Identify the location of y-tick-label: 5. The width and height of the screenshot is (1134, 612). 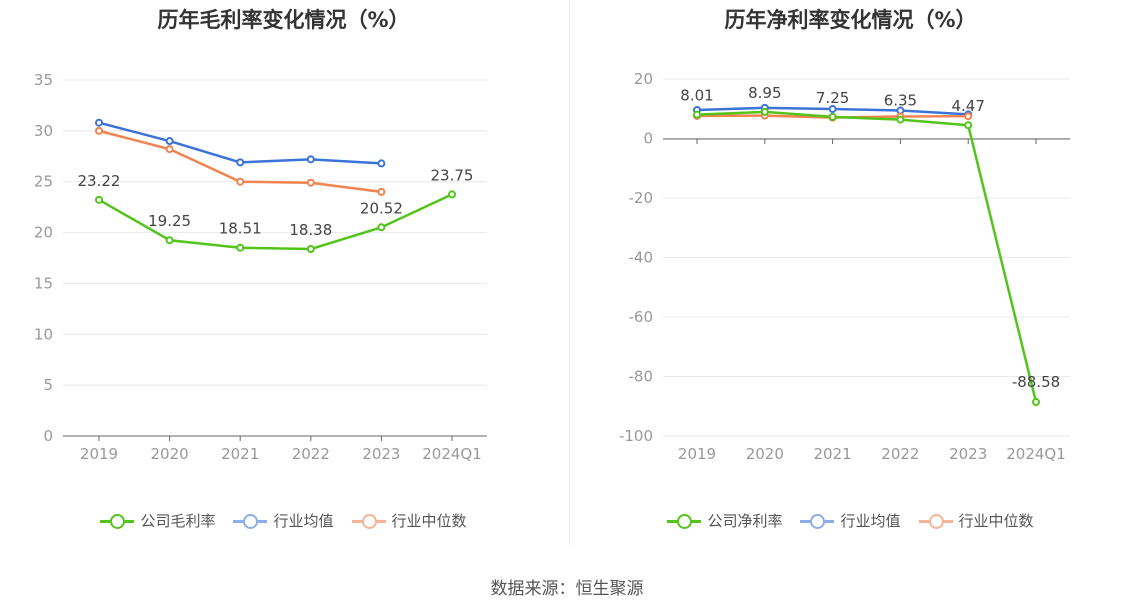
(48, 385).